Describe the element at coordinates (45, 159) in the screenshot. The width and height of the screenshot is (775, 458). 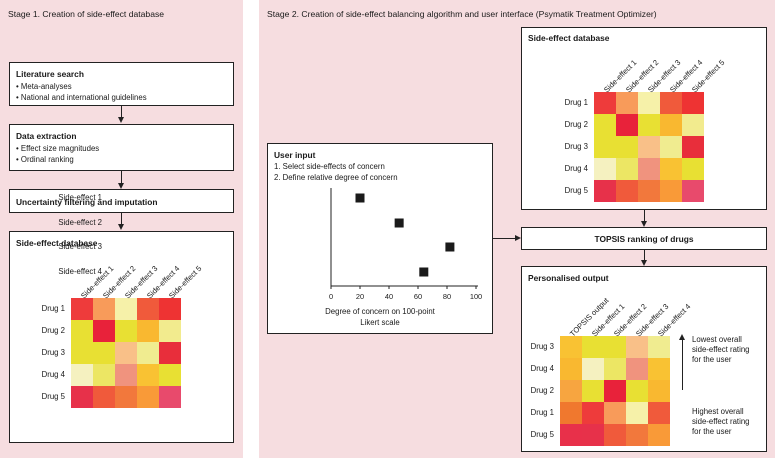
I see `extraction-item: • Ordinal ranking` at that location.